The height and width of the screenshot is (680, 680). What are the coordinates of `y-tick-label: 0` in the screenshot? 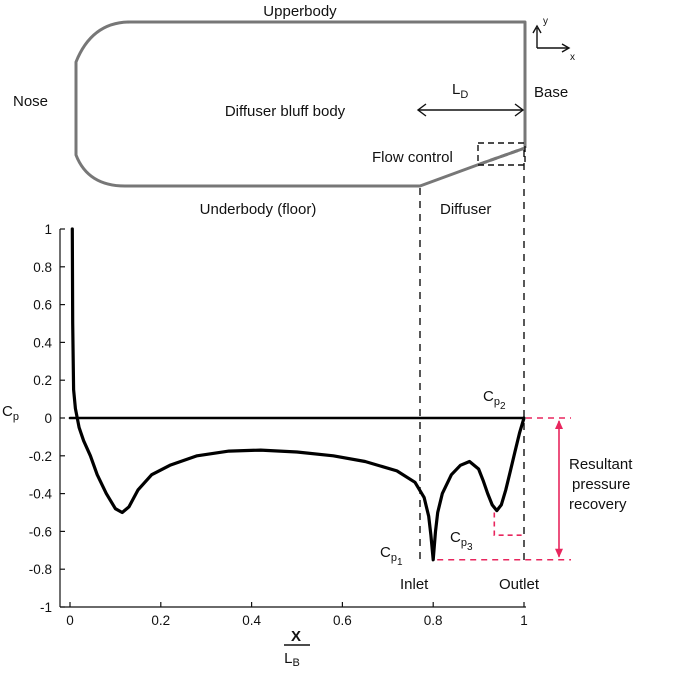 It's located at (48, 418).